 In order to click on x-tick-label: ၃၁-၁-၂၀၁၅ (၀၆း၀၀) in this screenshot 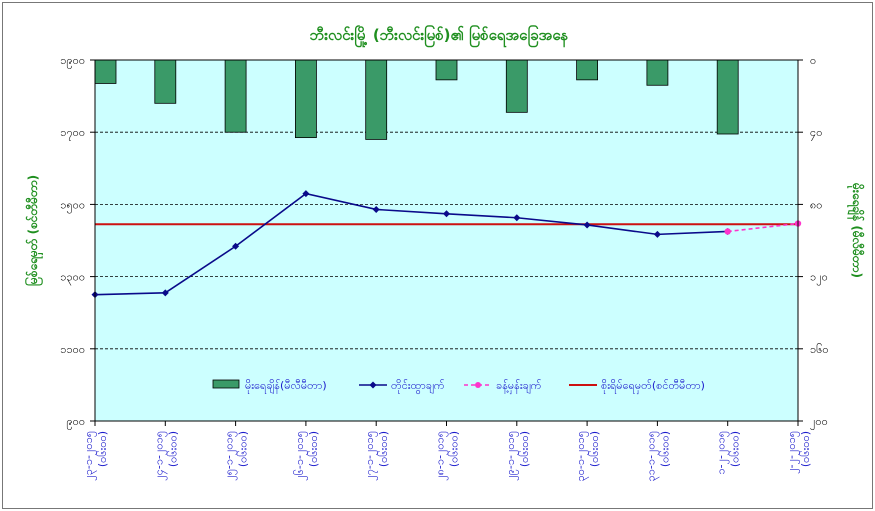, I will do `click(657, 456)`.